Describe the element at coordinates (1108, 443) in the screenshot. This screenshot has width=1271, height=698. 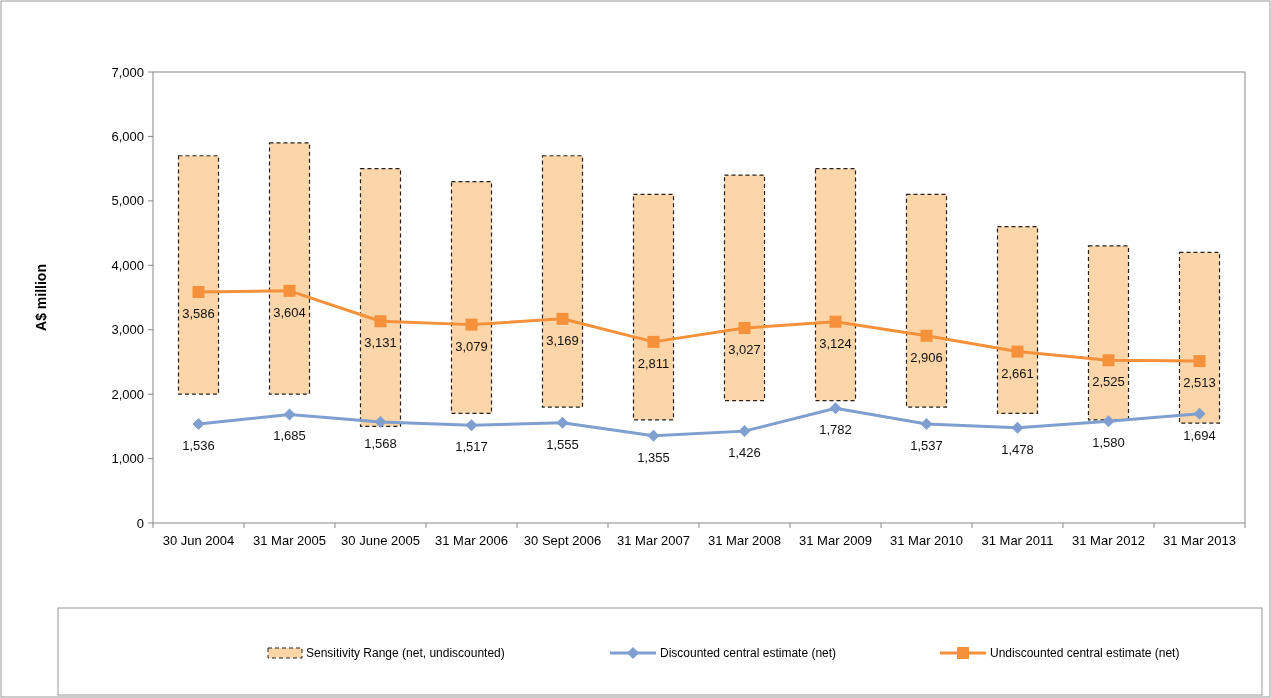
I see `data-label: 1,580` at that location.